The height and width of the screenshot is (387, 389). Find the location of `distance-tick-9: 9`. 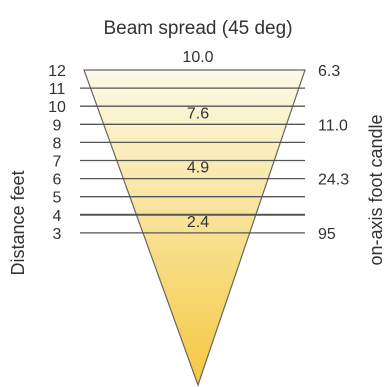

distance-tick-9: 9 is located at coordinates (57, 125).